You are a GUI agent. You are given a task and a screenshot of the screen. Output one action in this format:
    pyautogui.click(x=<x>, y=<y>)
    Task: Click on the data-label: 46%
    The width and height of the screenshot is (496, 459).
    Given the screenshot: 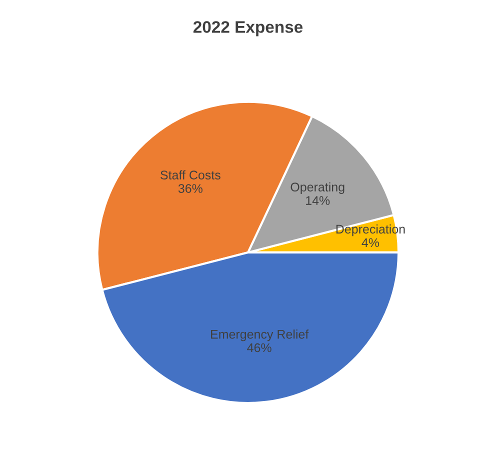 What is the action you would take?
    pyautogui.click(x=259, y=347)
    